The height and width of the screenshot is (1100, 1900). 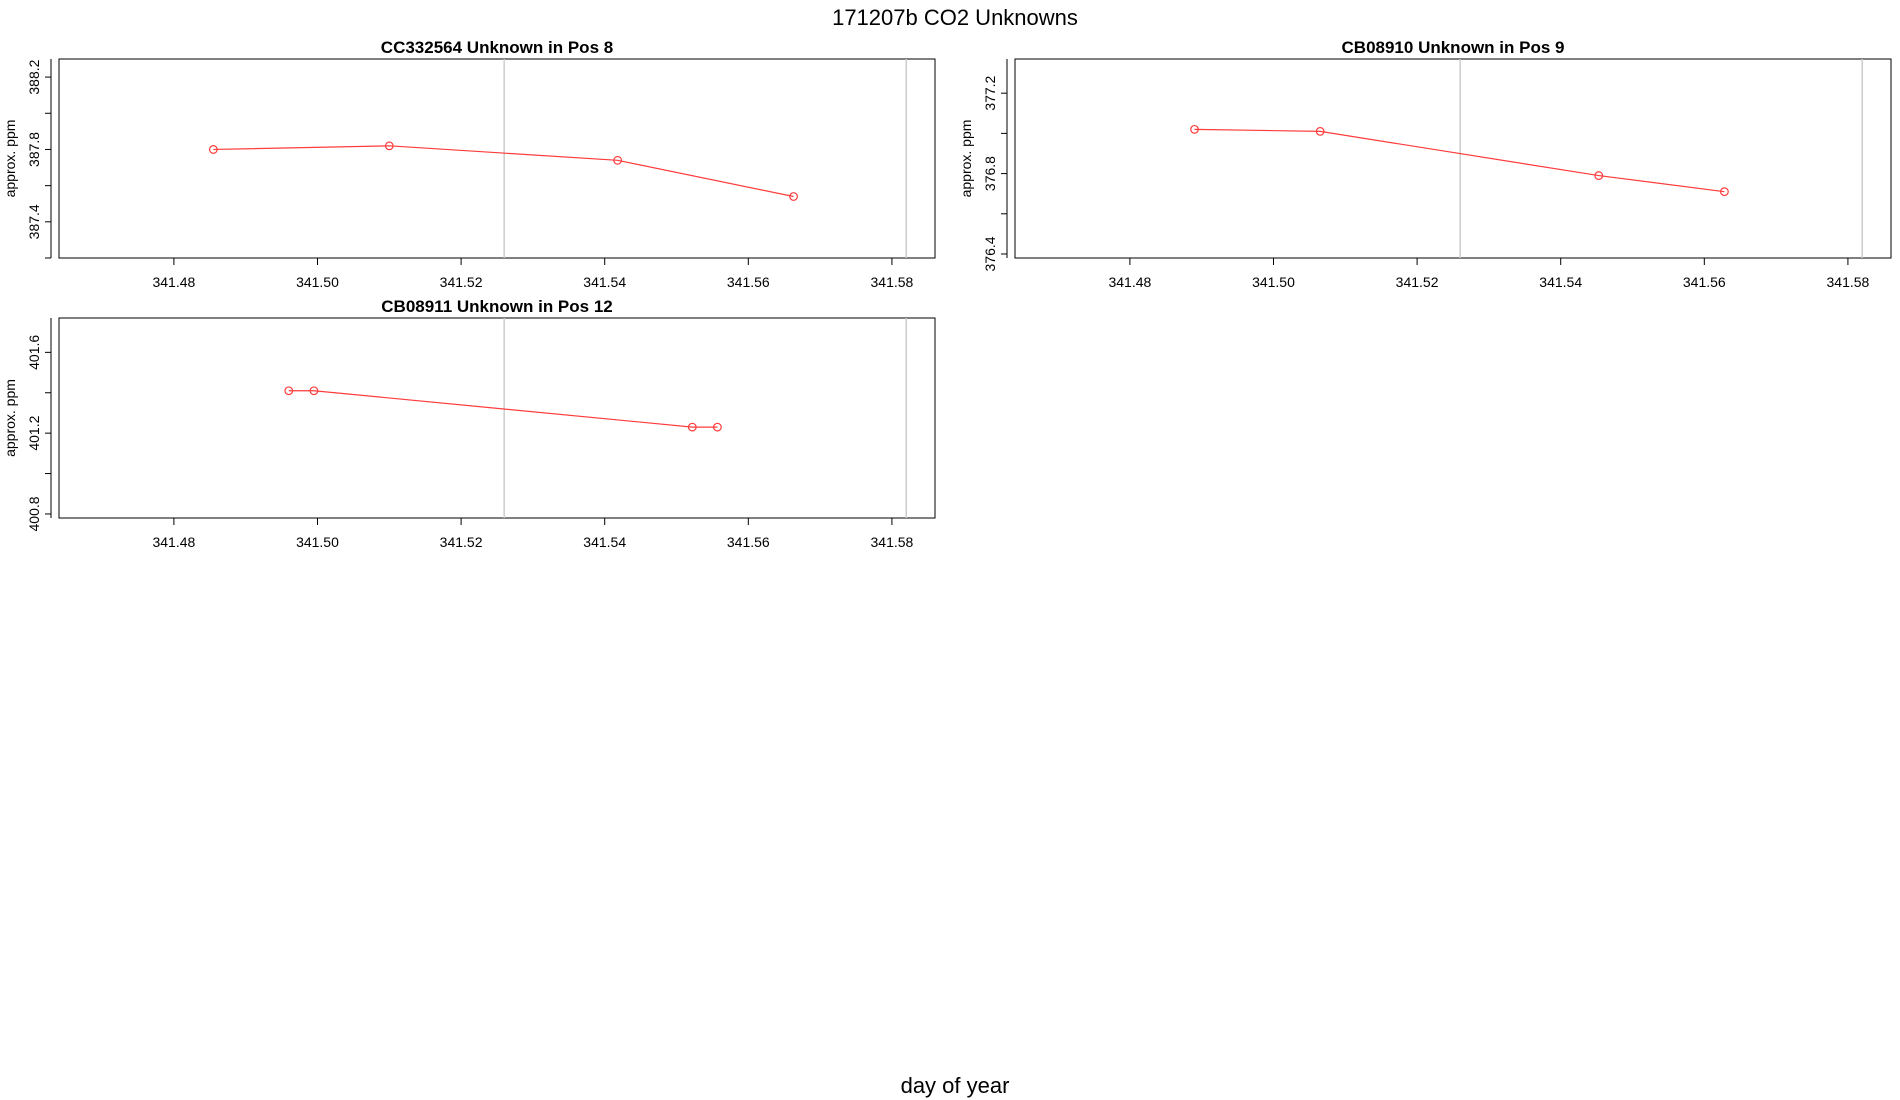 What do you see at coordinates (34, 432) in the screenshot?
I see `y-tick-label: 401.2` at bounding box center [34, 432].